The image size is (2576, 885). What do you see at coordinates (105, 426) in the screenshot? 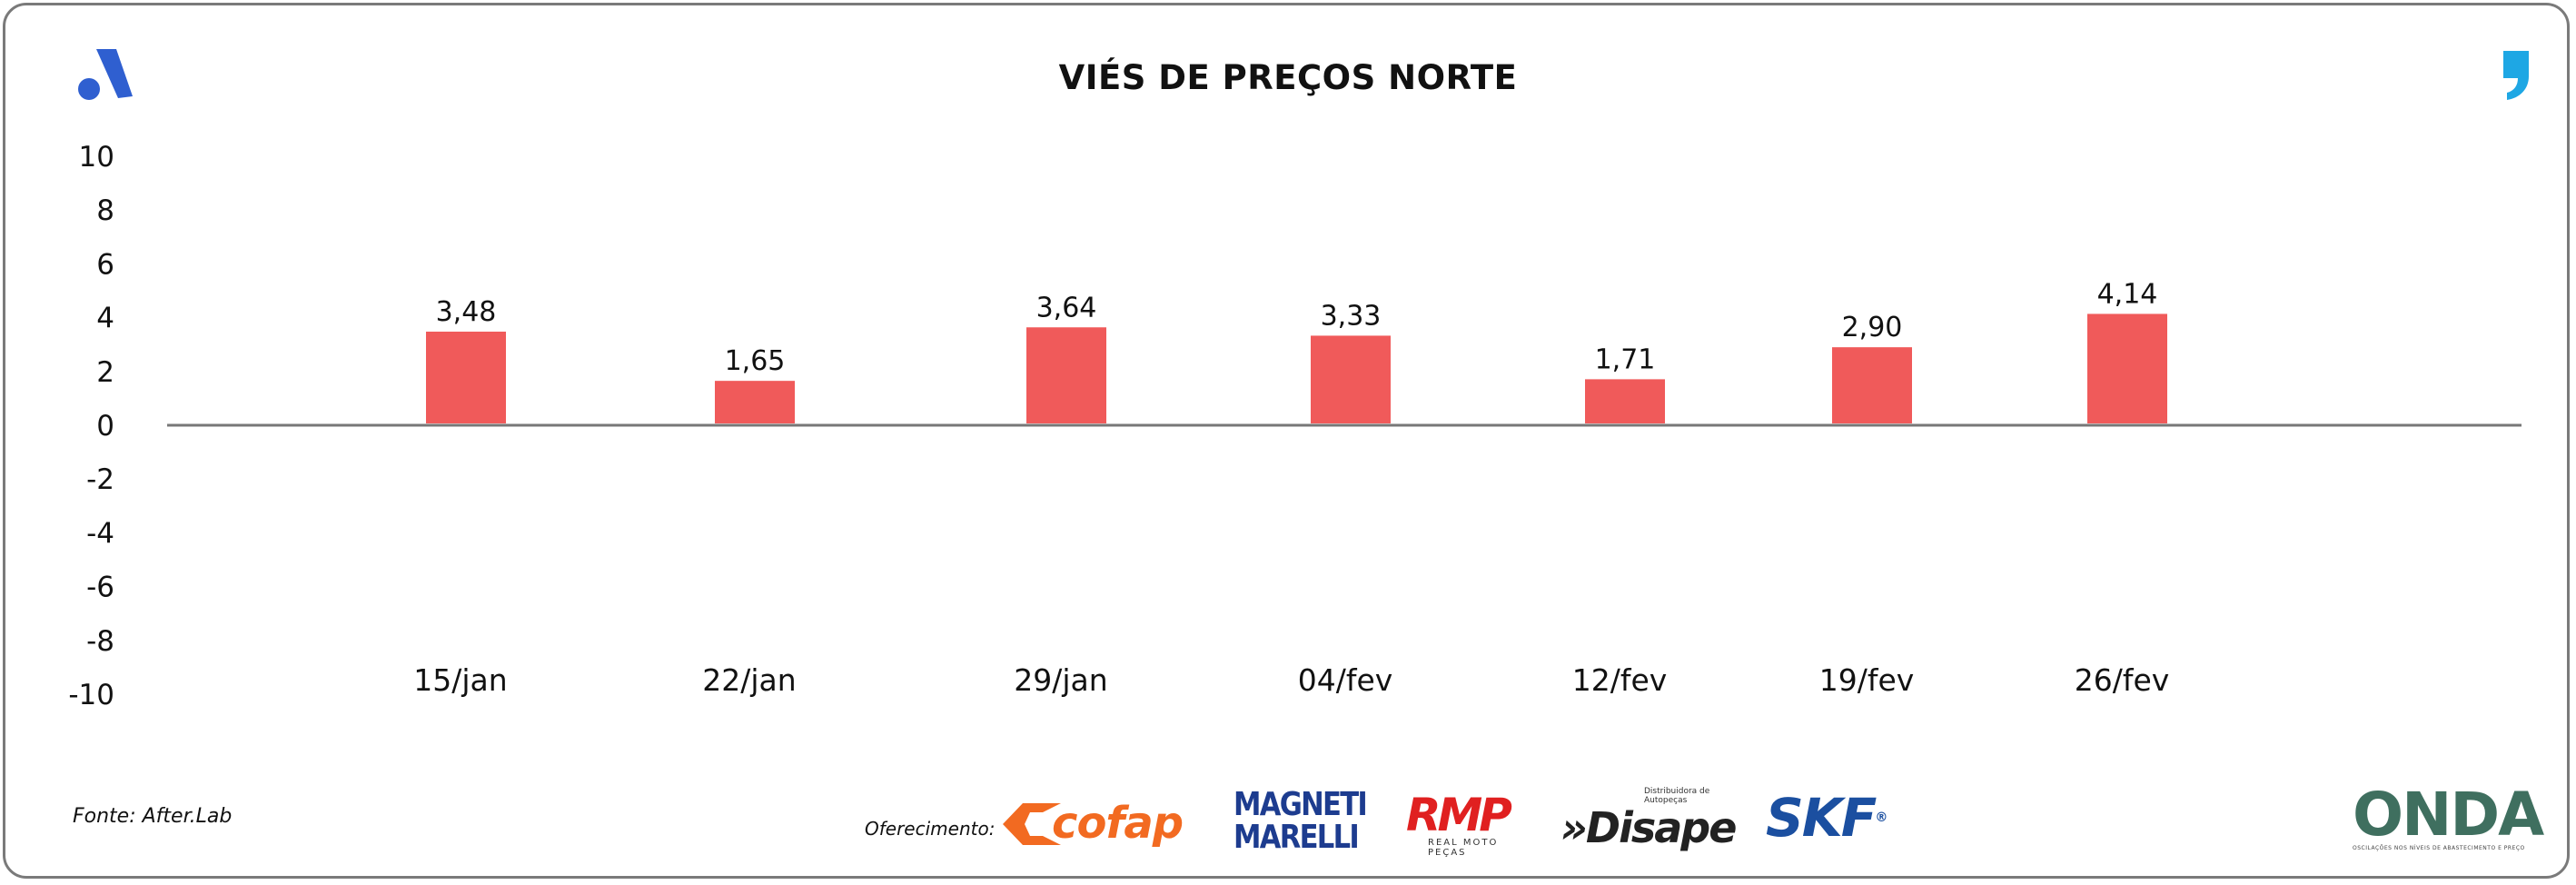
I see `y-tick-label: 0` at bounding box center [105, 426].